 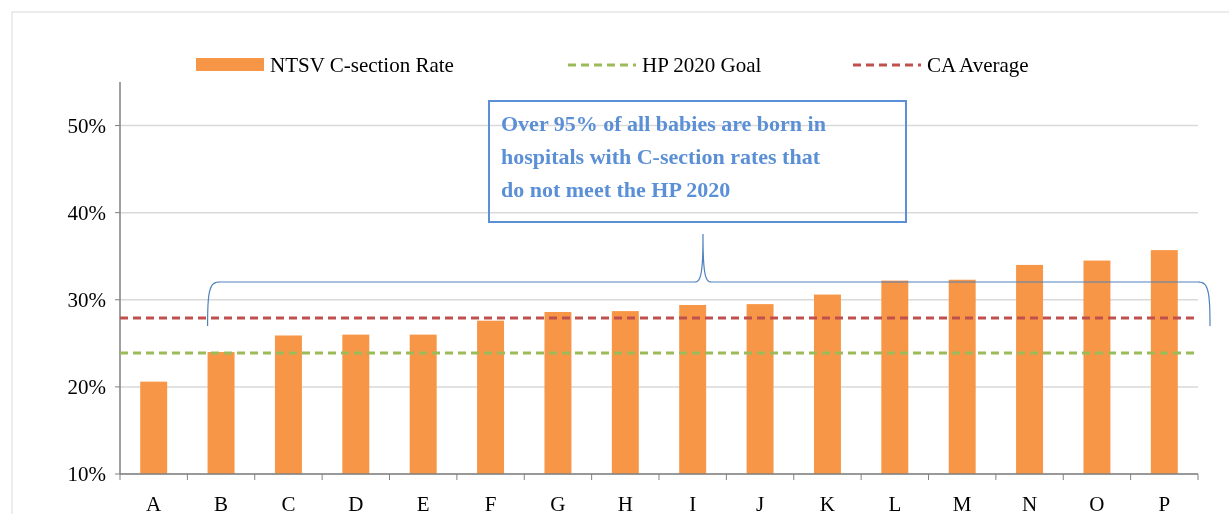 I want to click on x-tick-label: B, so click(x=221, y=503).